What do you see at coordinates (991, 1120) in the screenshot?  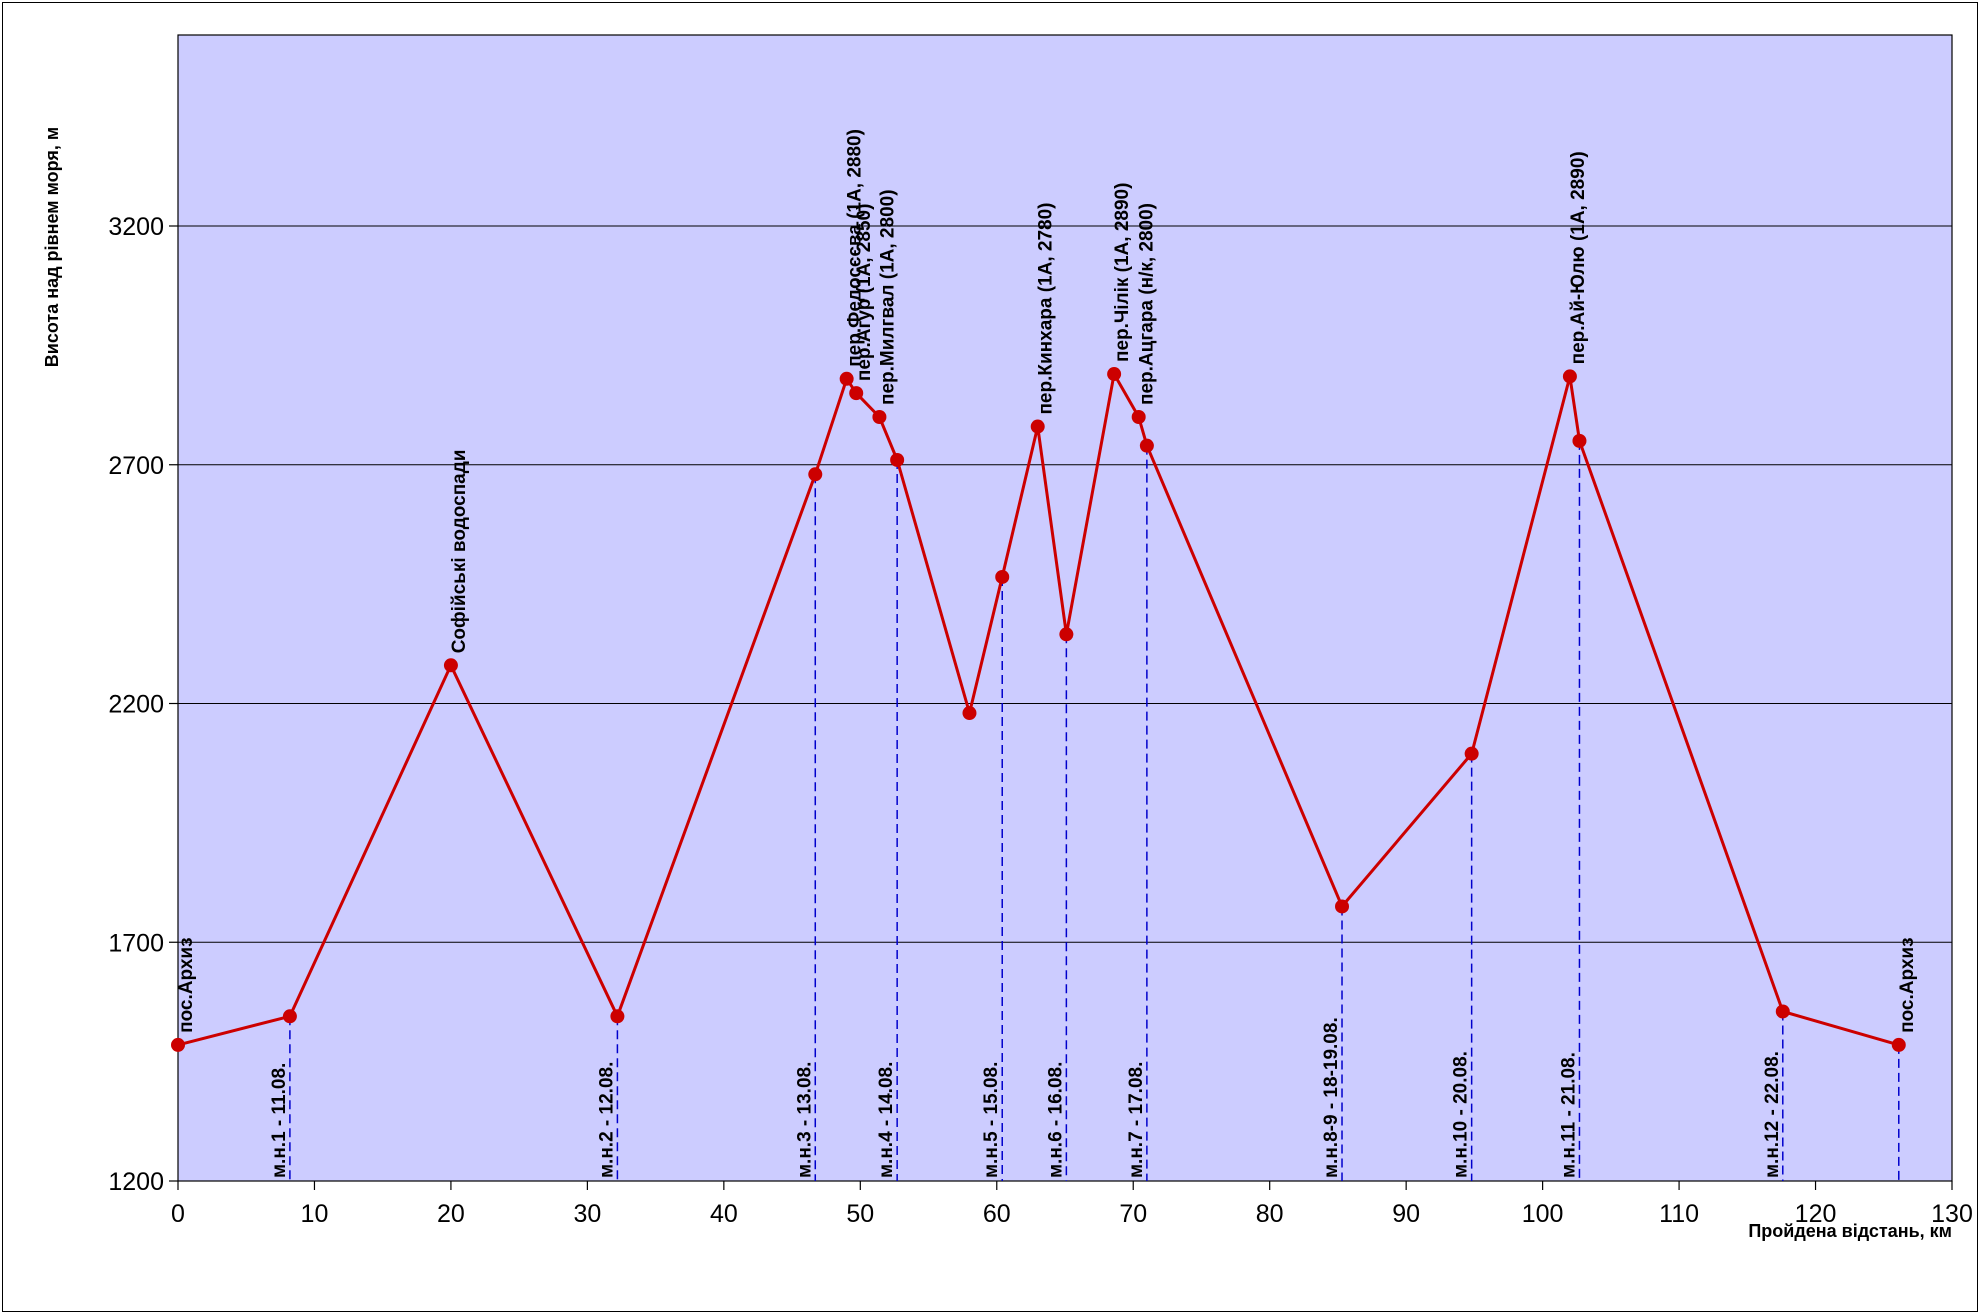 I see `camp-label: м.н.5 - 15.08.` at bounding box center [991, 1120].